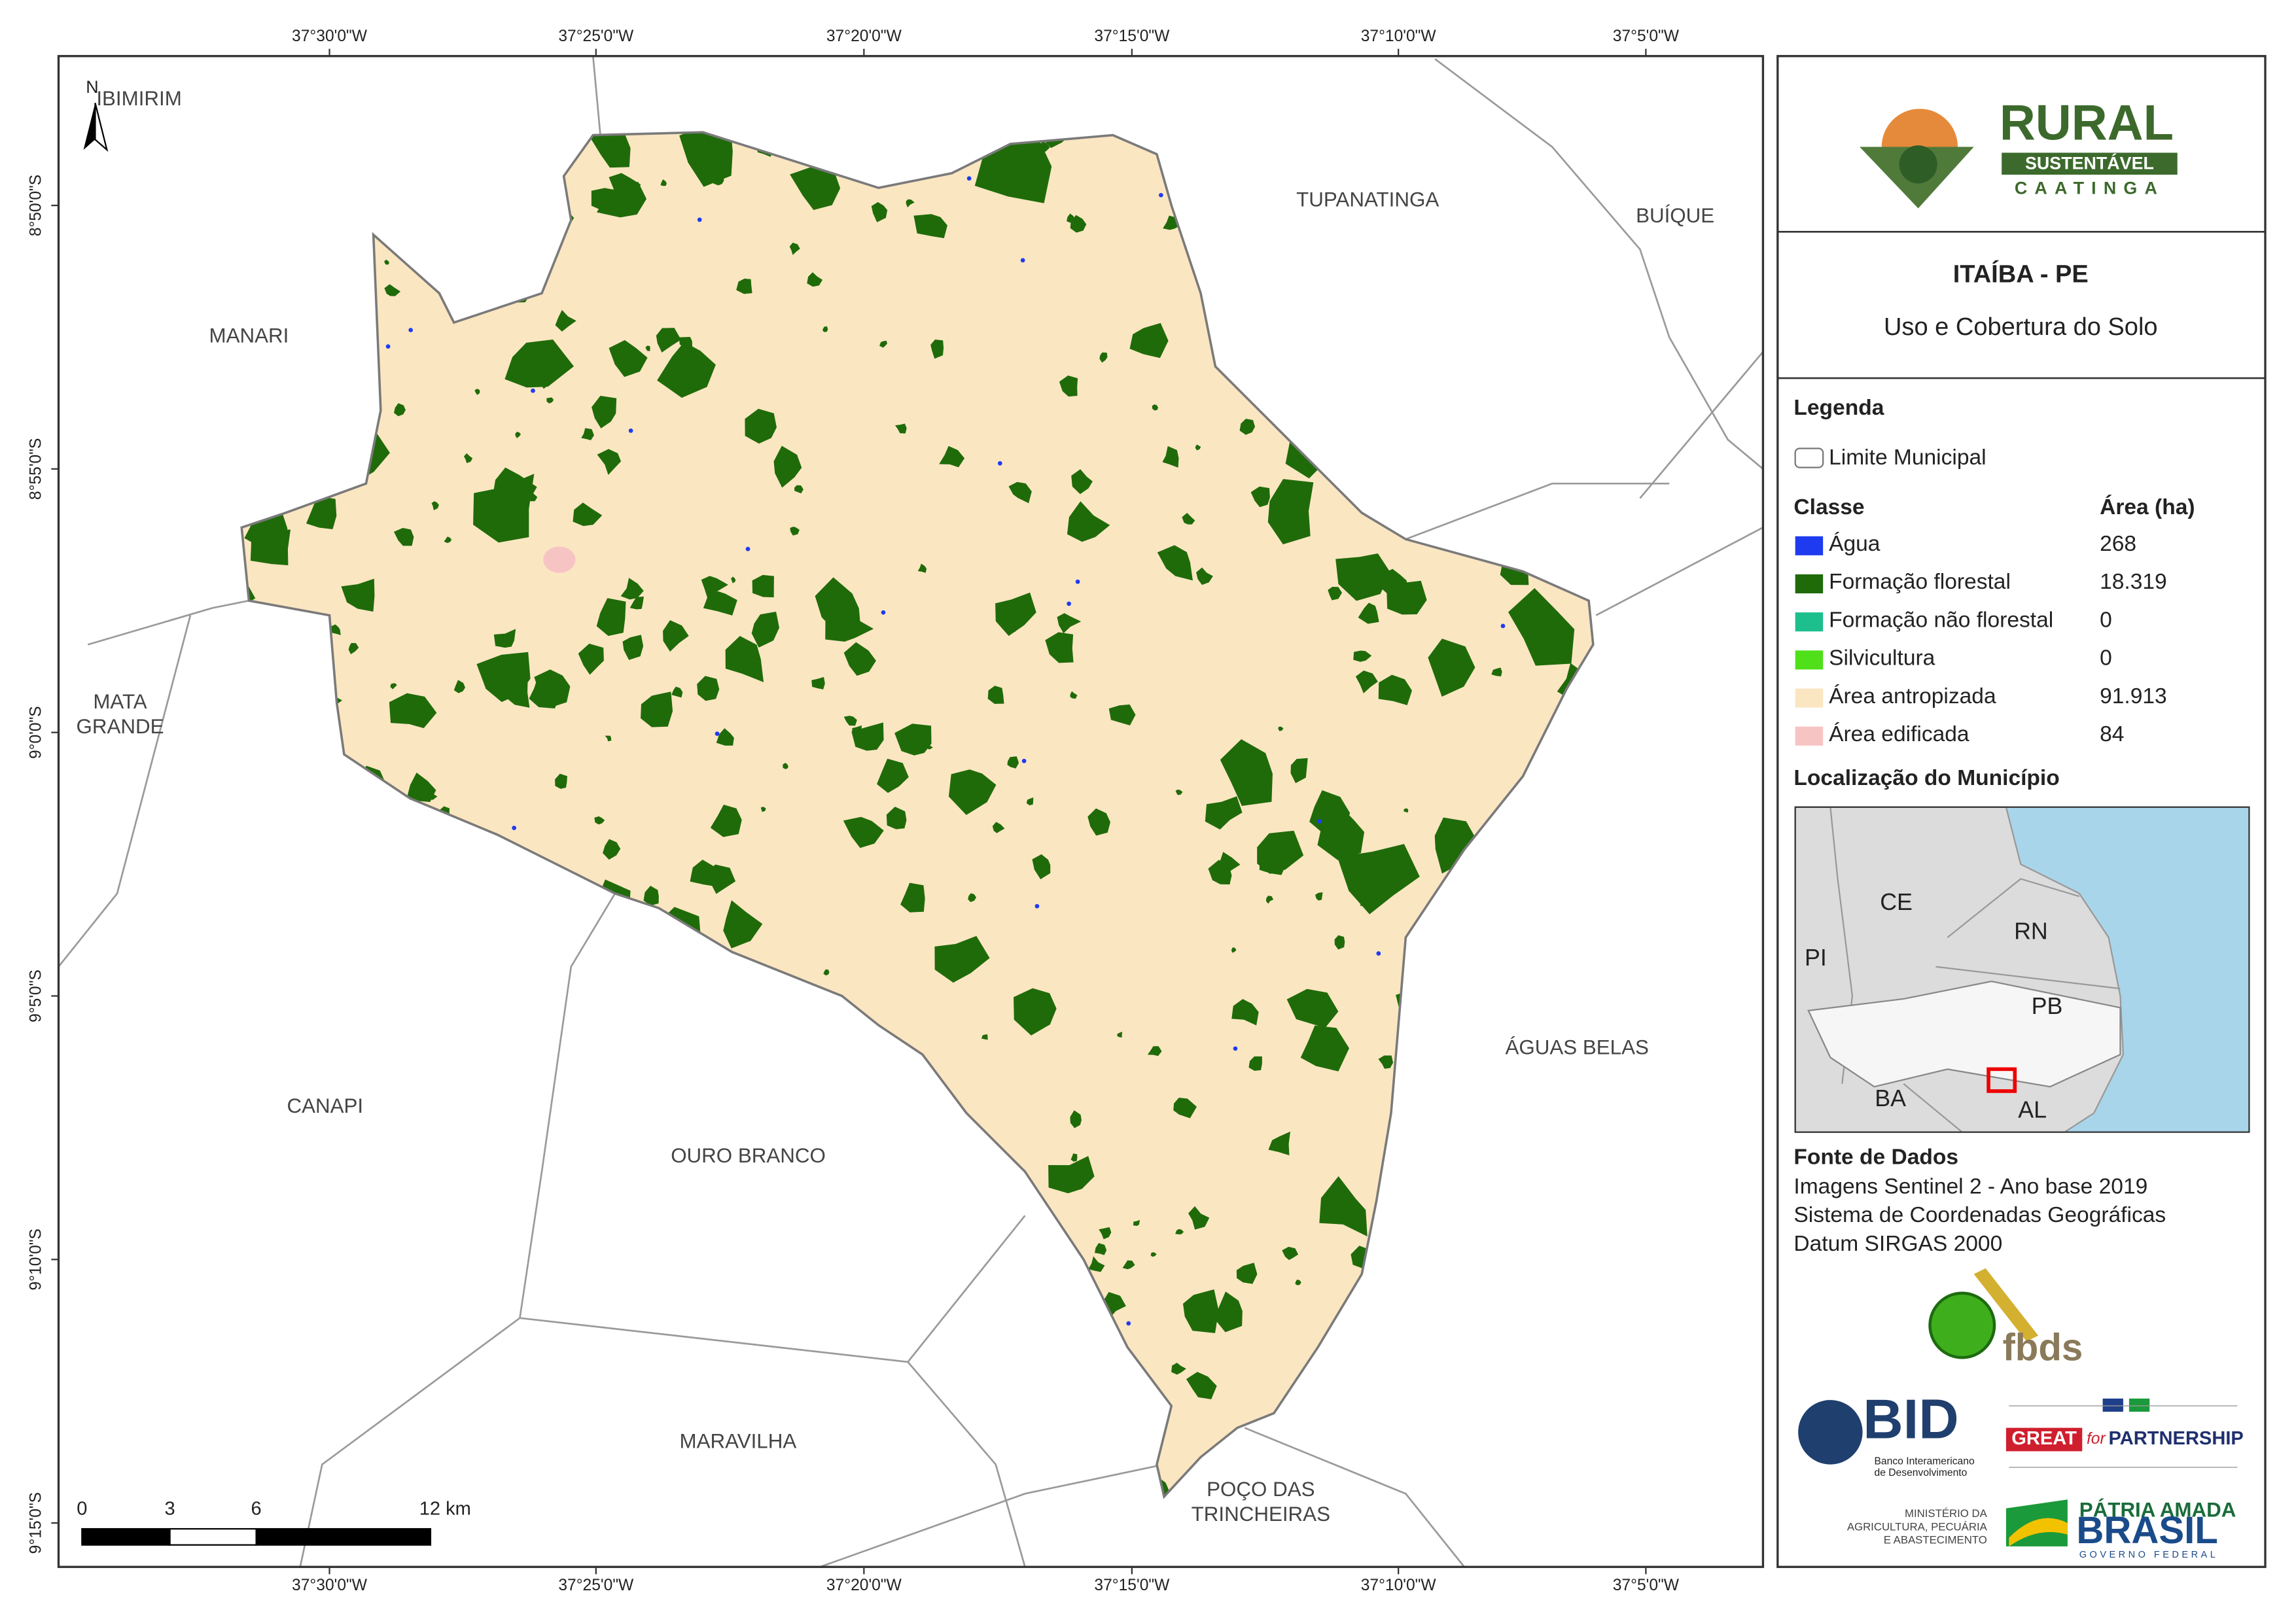  What do you see at coordinates (256, 1510) in the screenshot?
I see `scale-label: 6` at bounding box center [256, 1510].